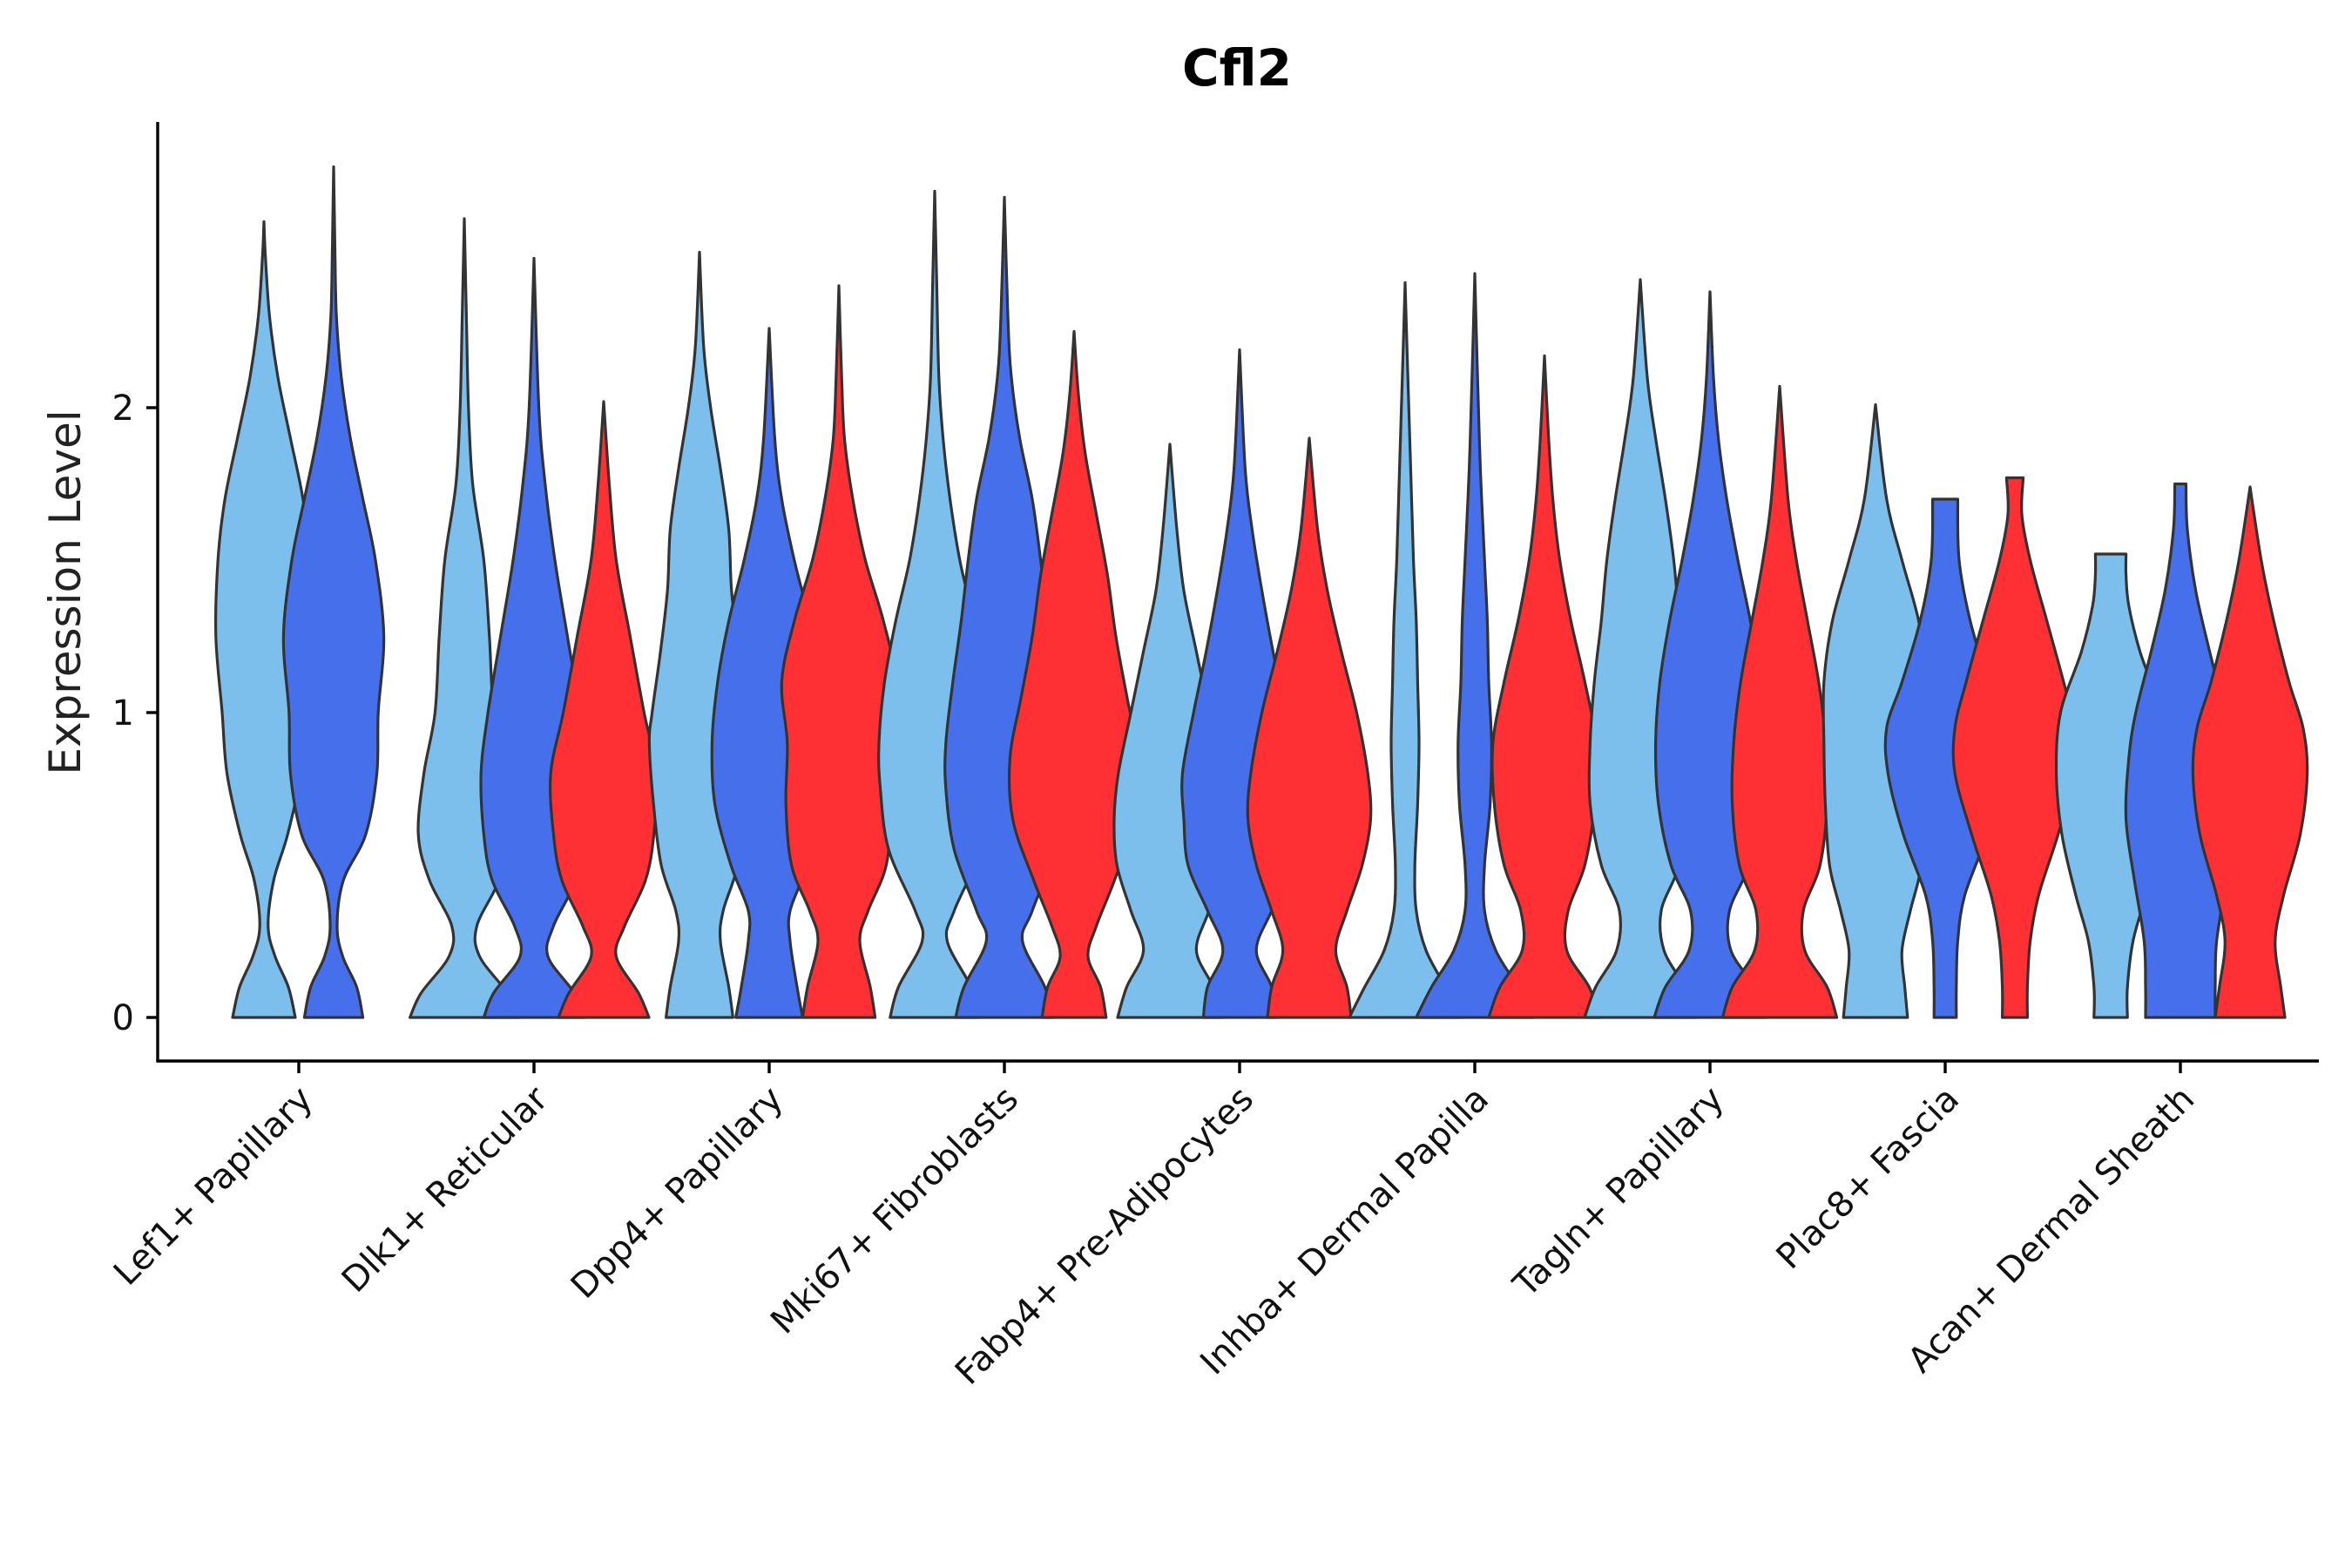 This screenshot has width=2352, height=1568. What do you see at coordinates (123, 713) in the screenshot?
I see `y-tick-label: 1` at bounding box center [123, 713].